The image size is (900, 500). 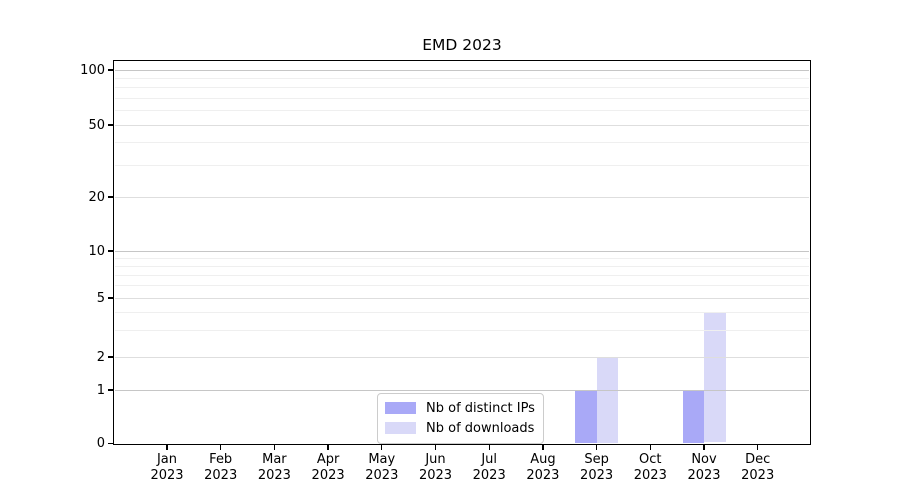 What do you see at coordinates (489, 467) in the screenshot?
I see `x-tick-label: Jul 2023` at bounding box center [489, 467].